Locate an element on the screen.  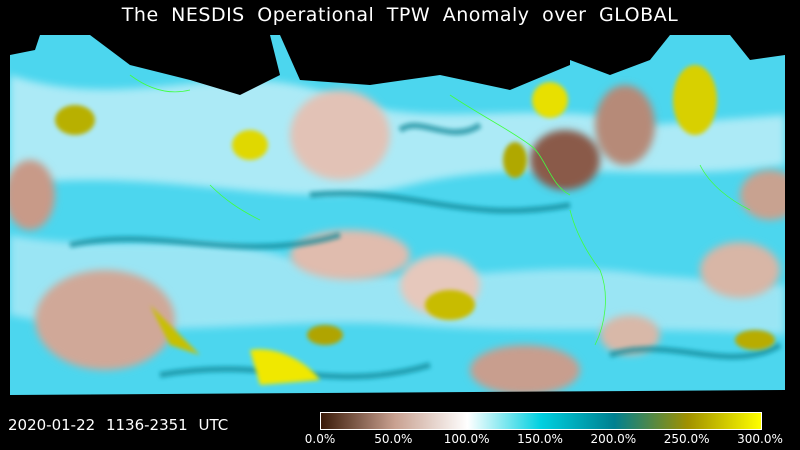
colorbar is located at coordinates (541, 421).